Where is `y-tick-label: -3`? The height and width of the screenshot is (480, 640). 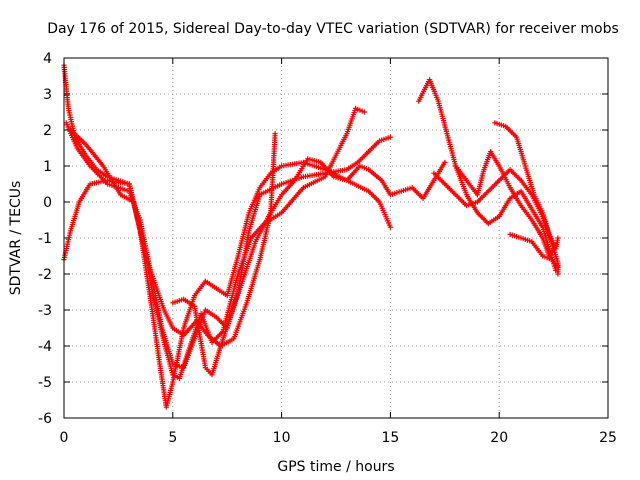
y-tick-label: -3 is located at coordinates (45, 311).